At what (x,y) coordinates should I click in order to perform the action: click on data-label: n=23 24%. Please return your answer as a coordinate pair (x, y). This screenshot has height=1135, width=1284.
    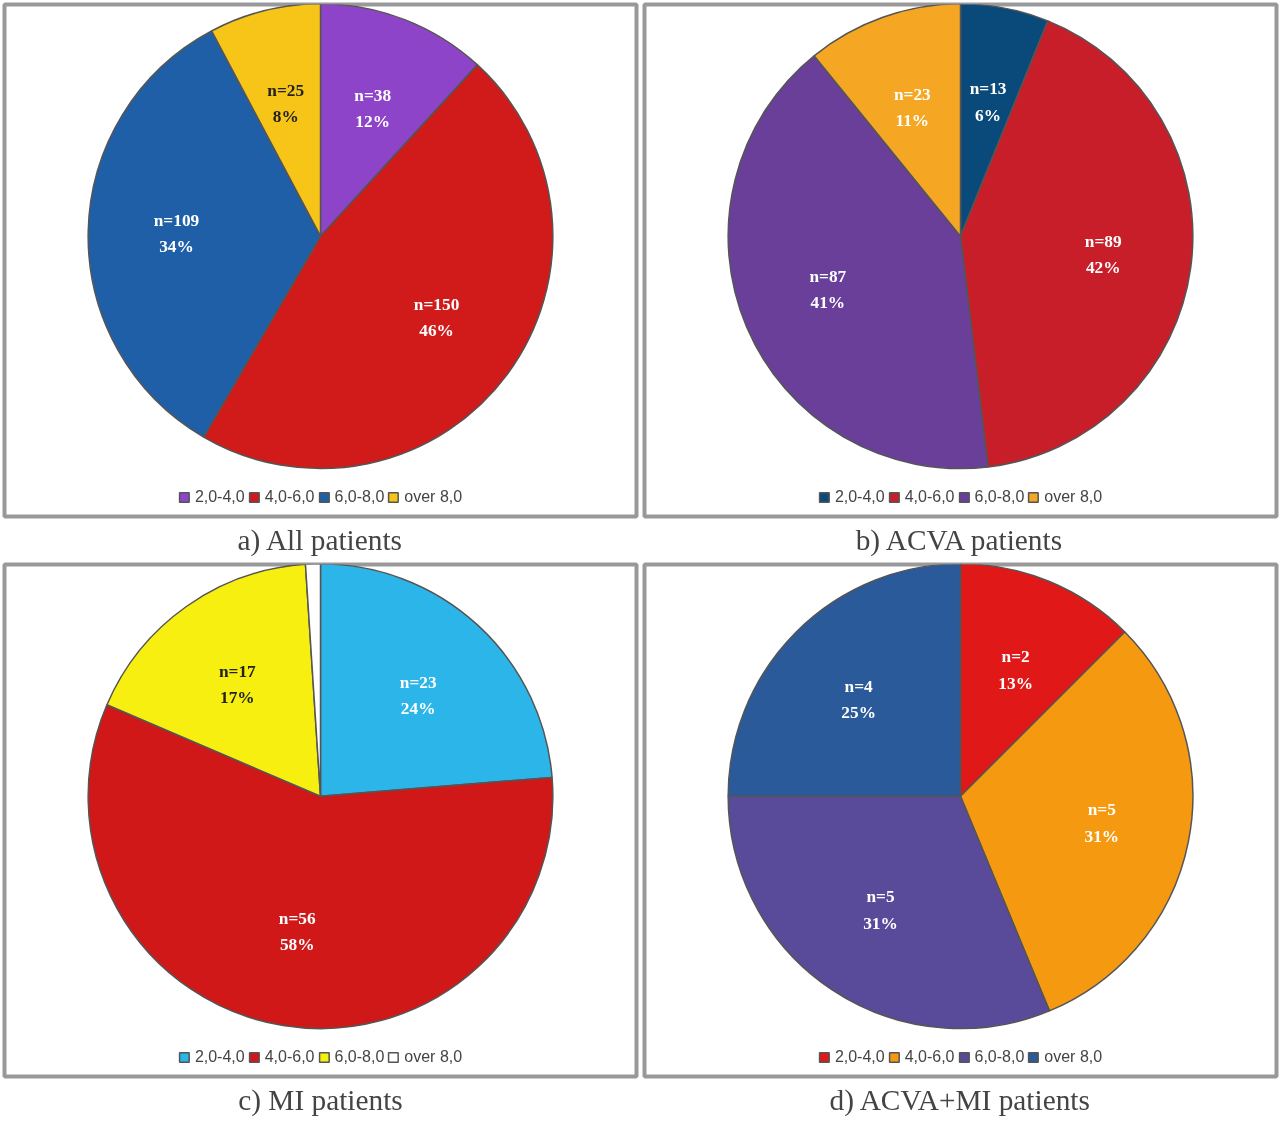
    Looking at the image, I should click on (418, 695).